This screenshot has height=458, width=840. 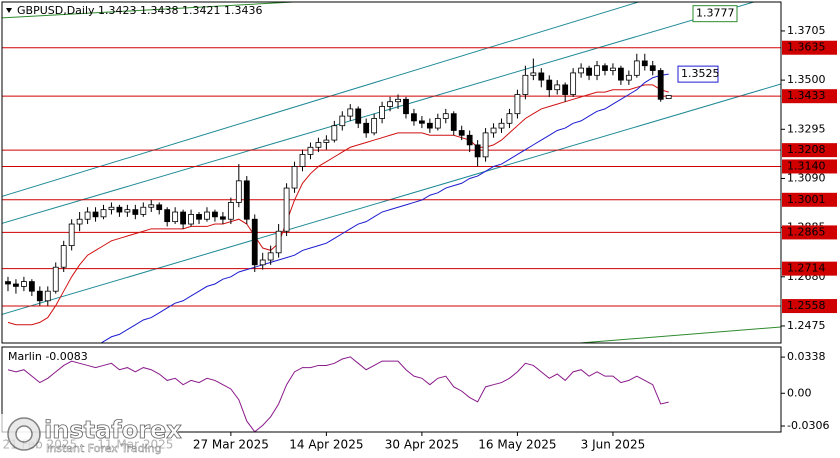 I want to click on trend-line, so click(x=680, y=334).